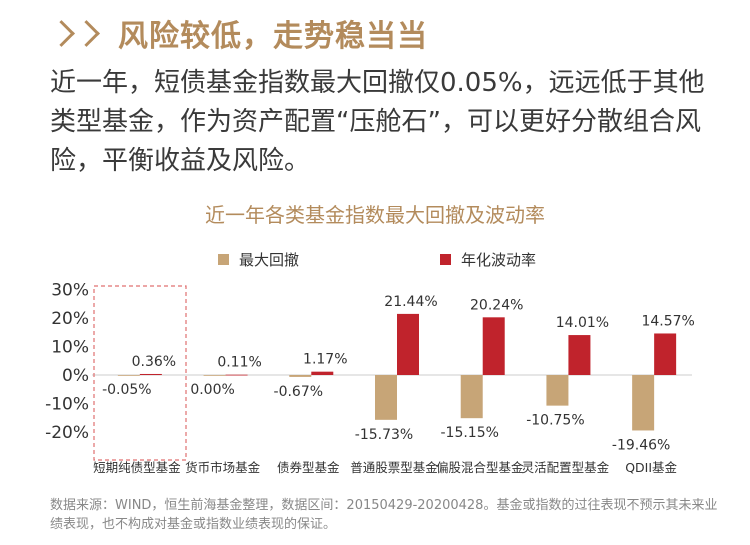 This screenshot has height=545, width=750. I want to click on data-label-volatility: 14.57%, so click(667, 321).